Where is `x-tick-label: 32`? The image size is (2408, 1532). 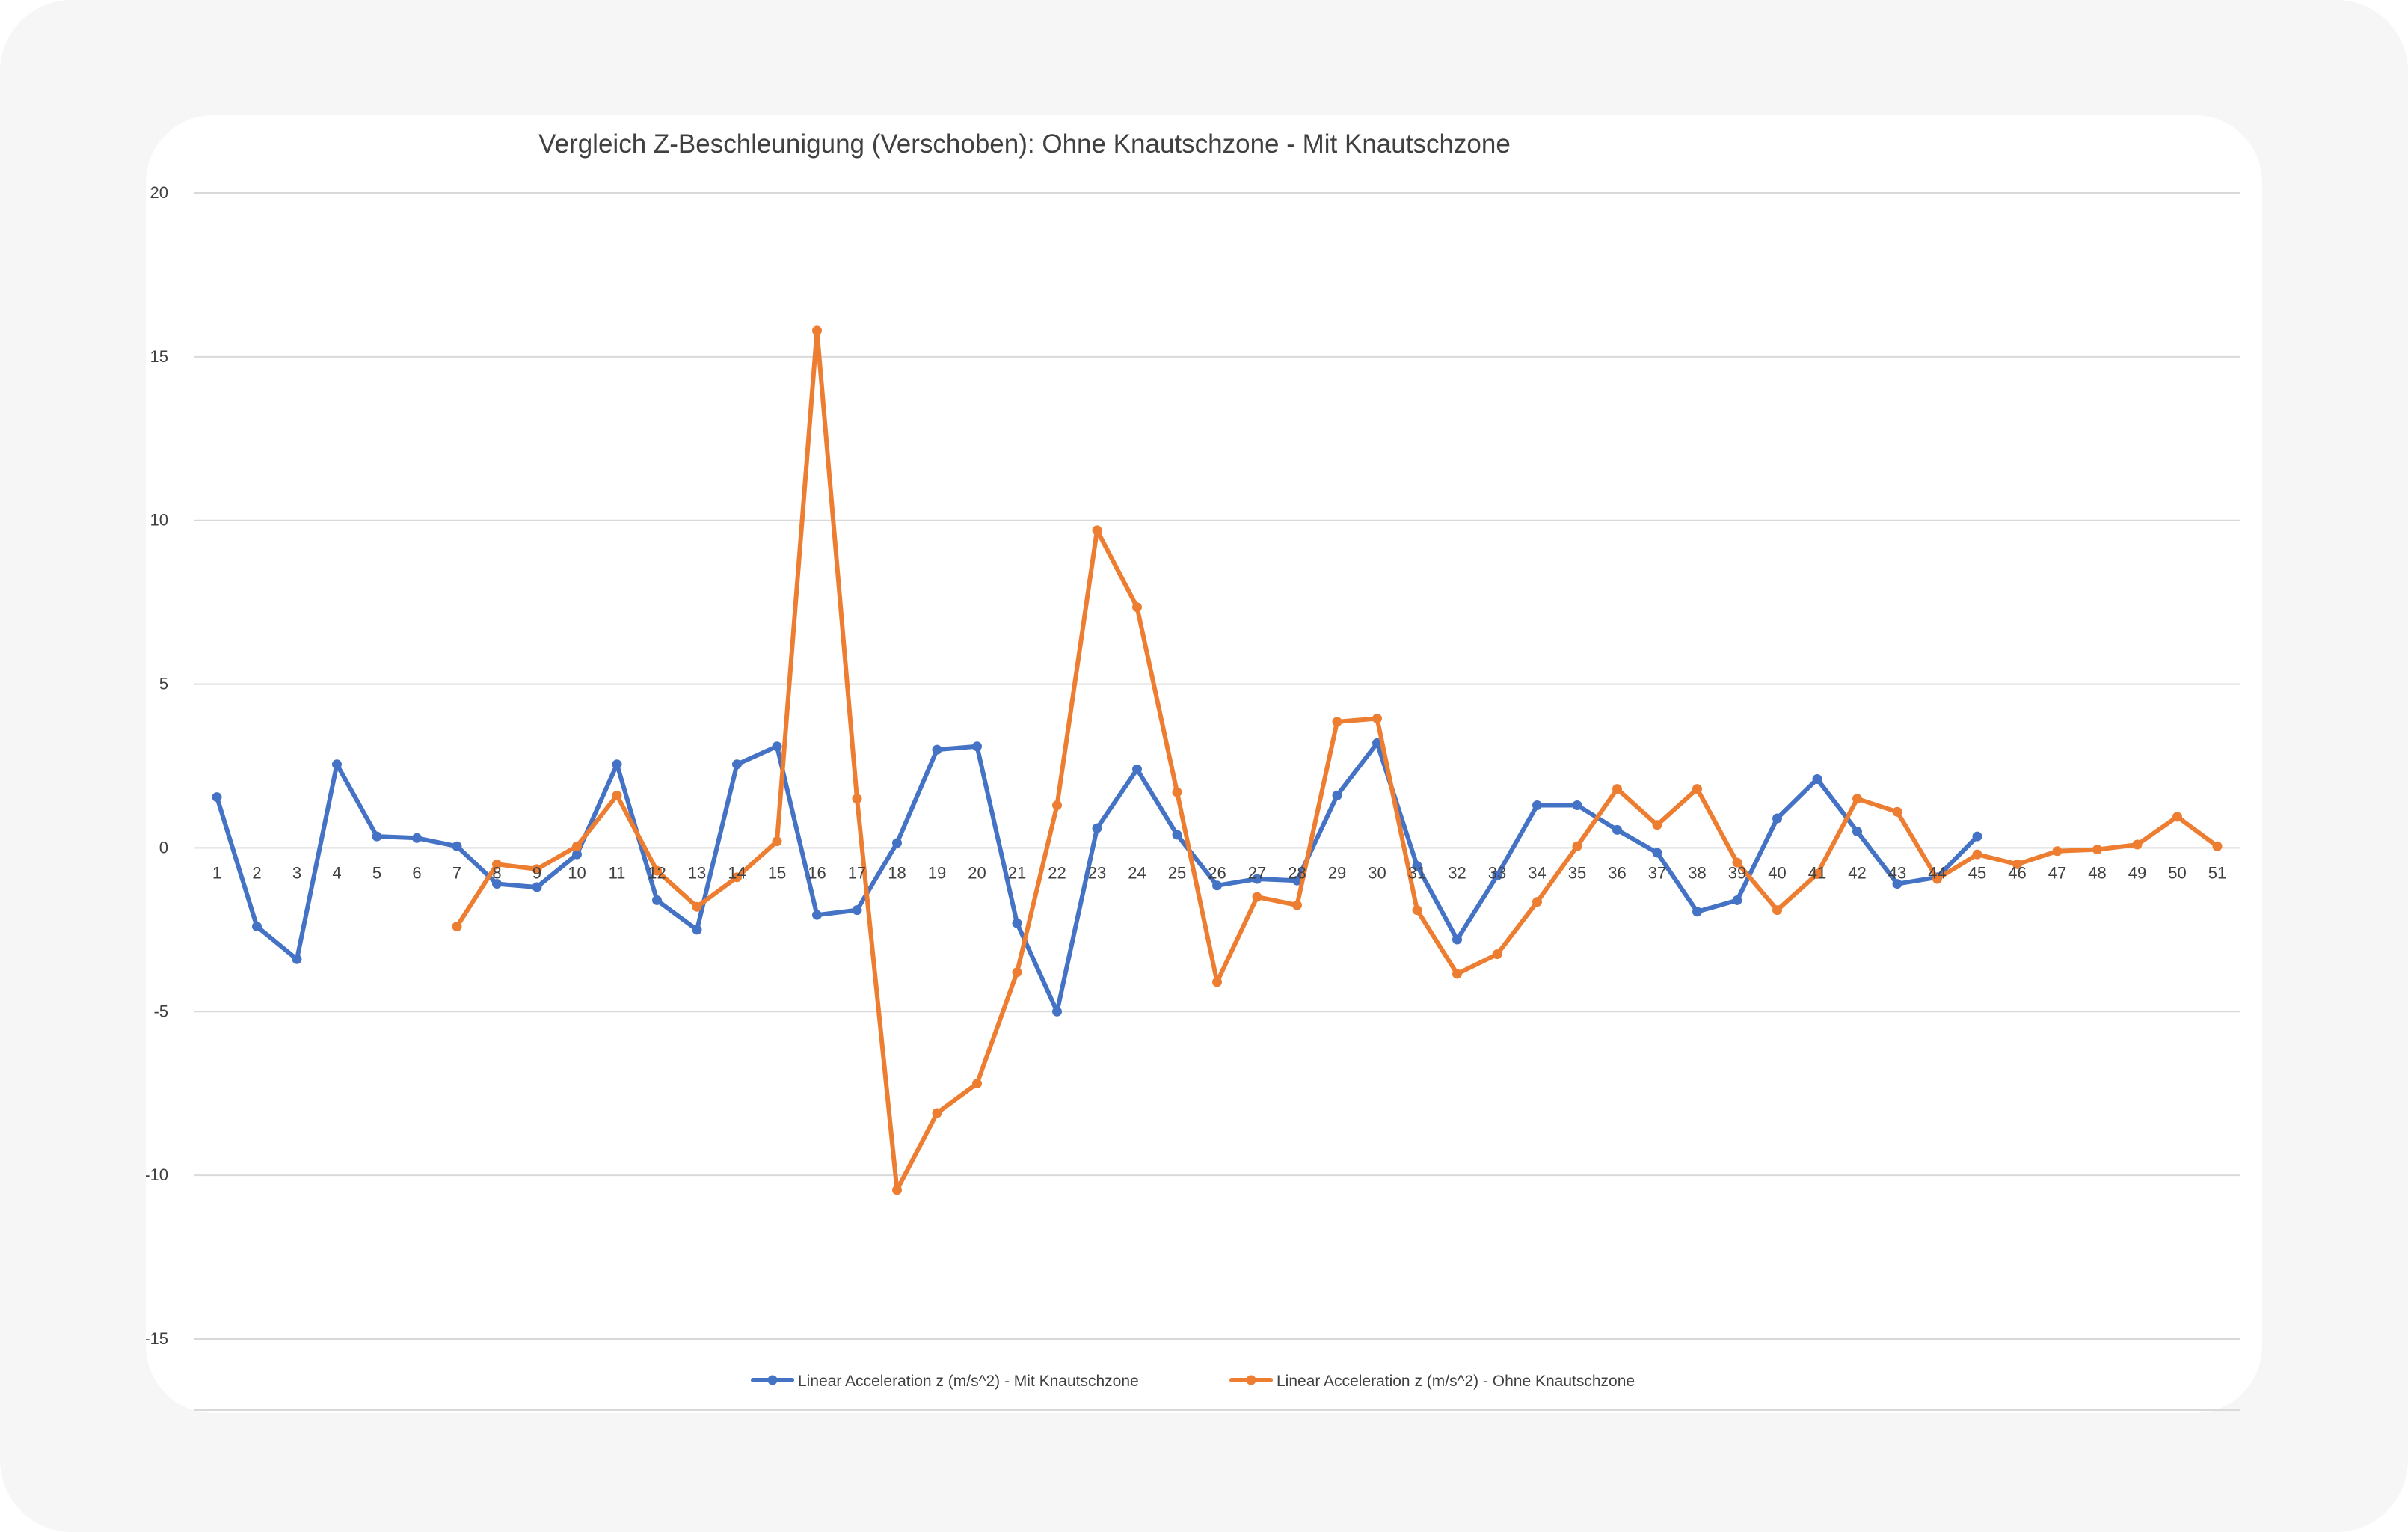
x-tick-label: 32 is located at coordinates (1457, 872).